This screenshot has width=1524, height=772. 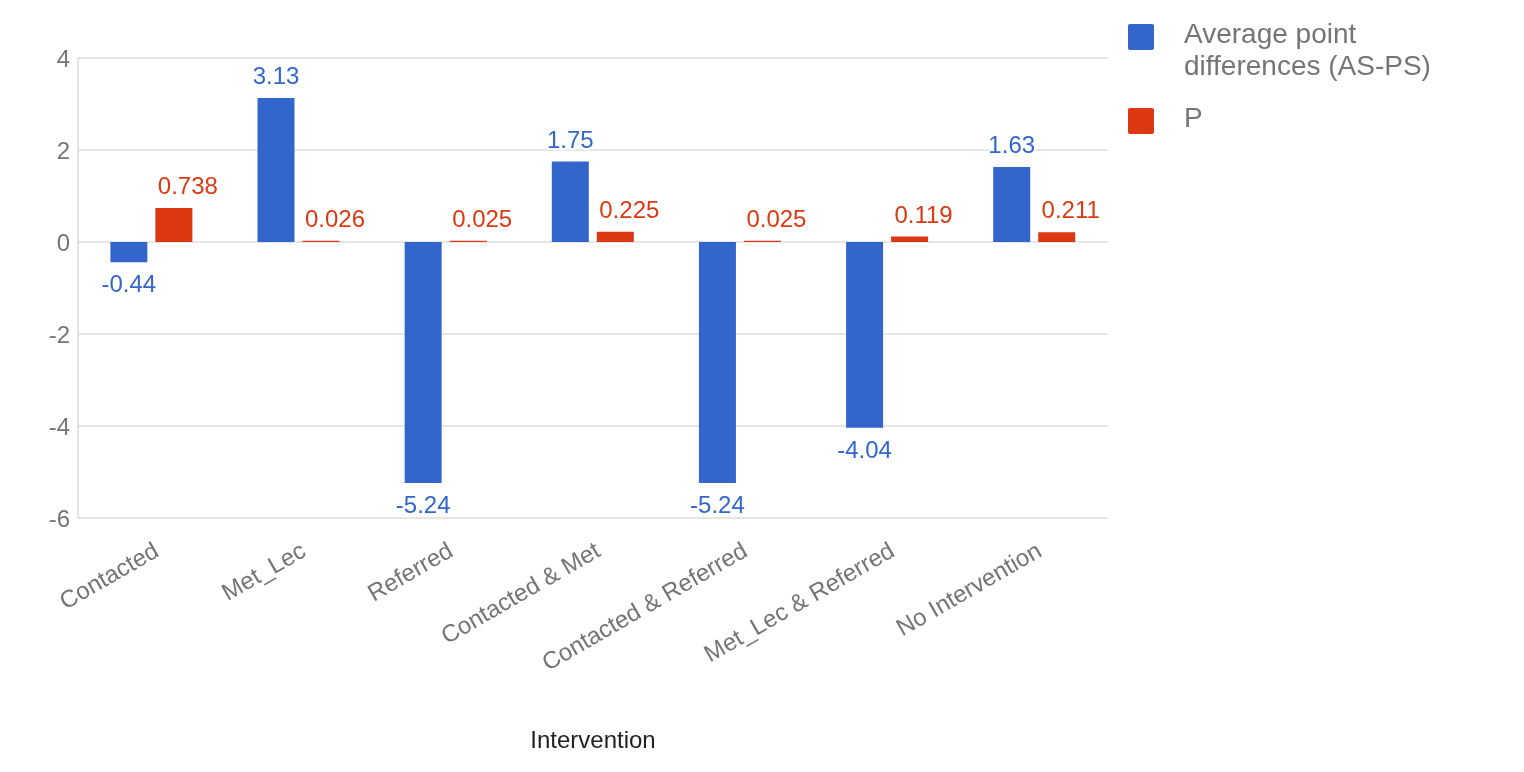 I want to click on y-tick-label: 2, so click(x=63, y=150).